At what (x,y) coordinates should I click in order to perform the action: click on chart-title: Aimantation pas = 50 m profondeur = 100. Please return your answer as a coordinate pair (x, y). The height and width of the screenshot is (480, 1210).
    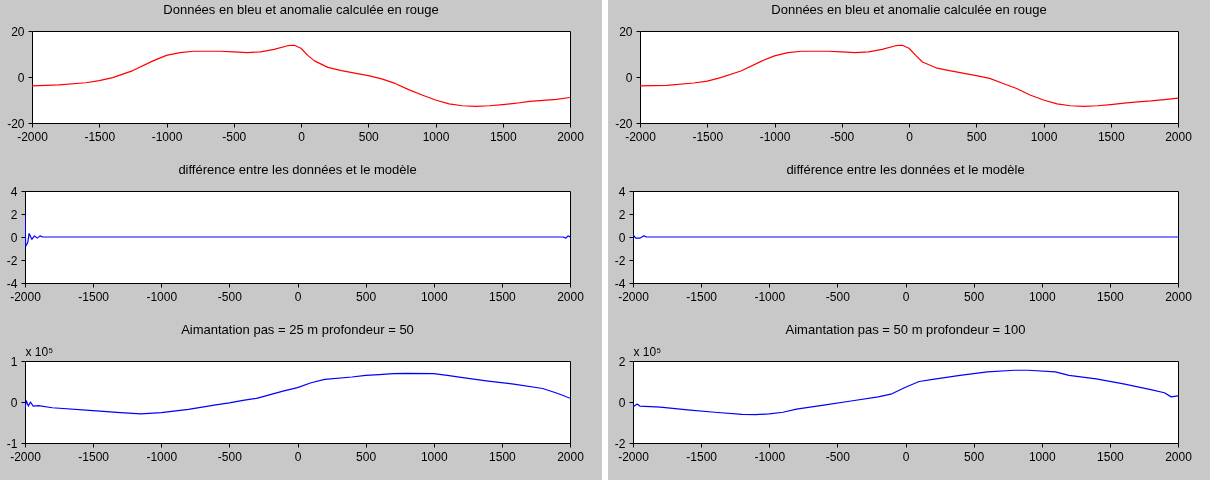
    Looking at the image, I should click on (905, 329).